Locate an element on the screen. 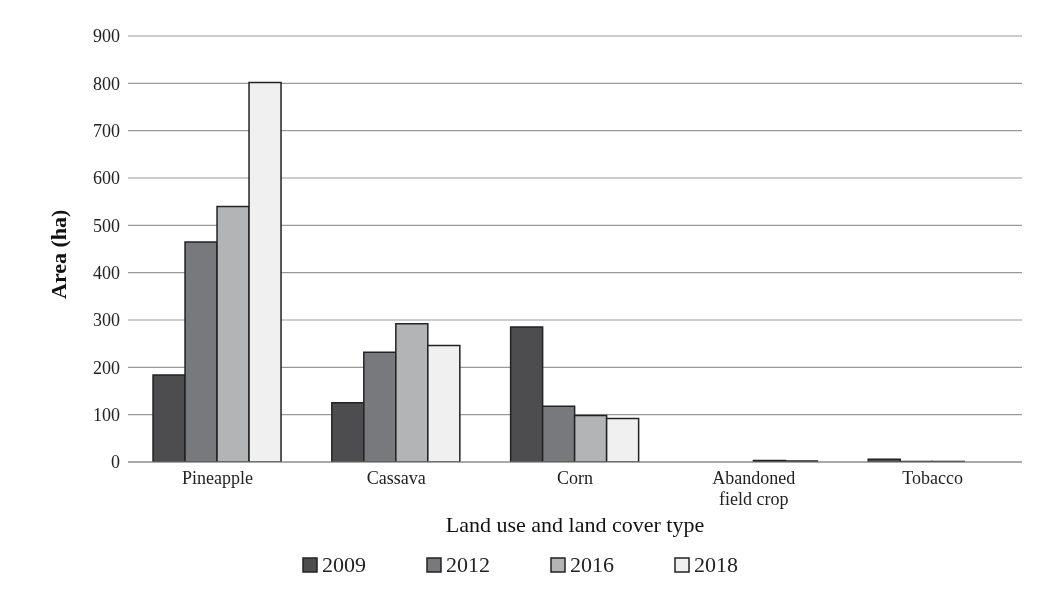 The height and width of the screenshot is (595, 1048). x-tick-label: Tobacco is located at coordinates (932, 478).